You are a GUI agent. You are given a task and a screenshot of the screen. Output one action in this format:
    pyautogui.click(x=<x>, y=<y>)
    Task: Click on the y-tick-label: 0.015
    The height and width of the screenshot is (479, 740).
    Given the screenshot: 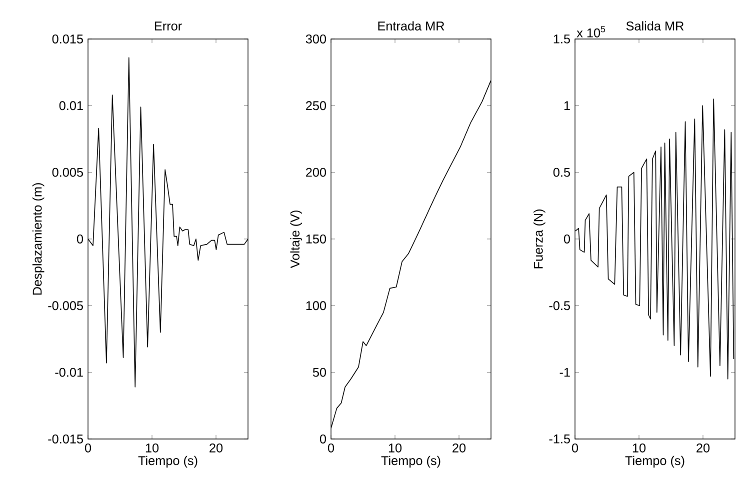 What is the action you would take?
    pyautogui.click(x=67, y=39)
    